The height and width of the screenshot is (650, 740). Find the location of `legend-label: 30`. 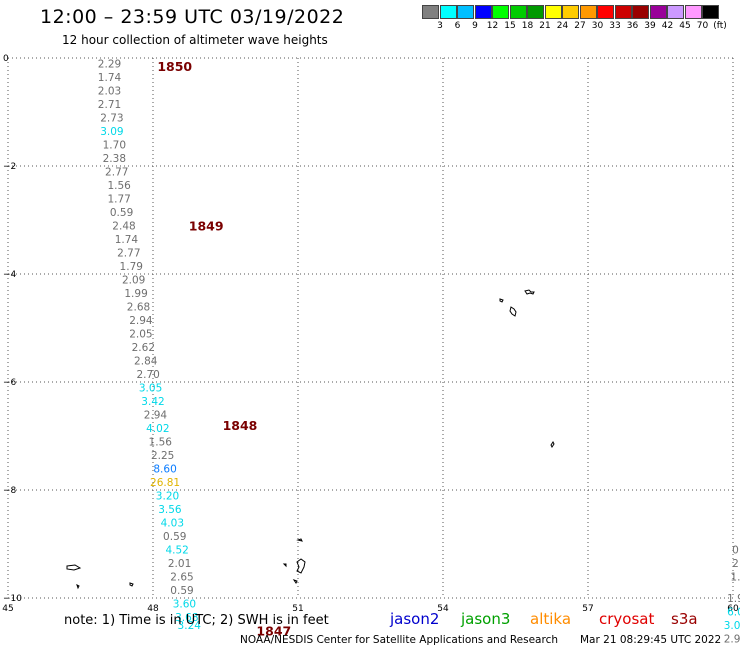

legend-label: 30 is located at coordinates (597, 26).